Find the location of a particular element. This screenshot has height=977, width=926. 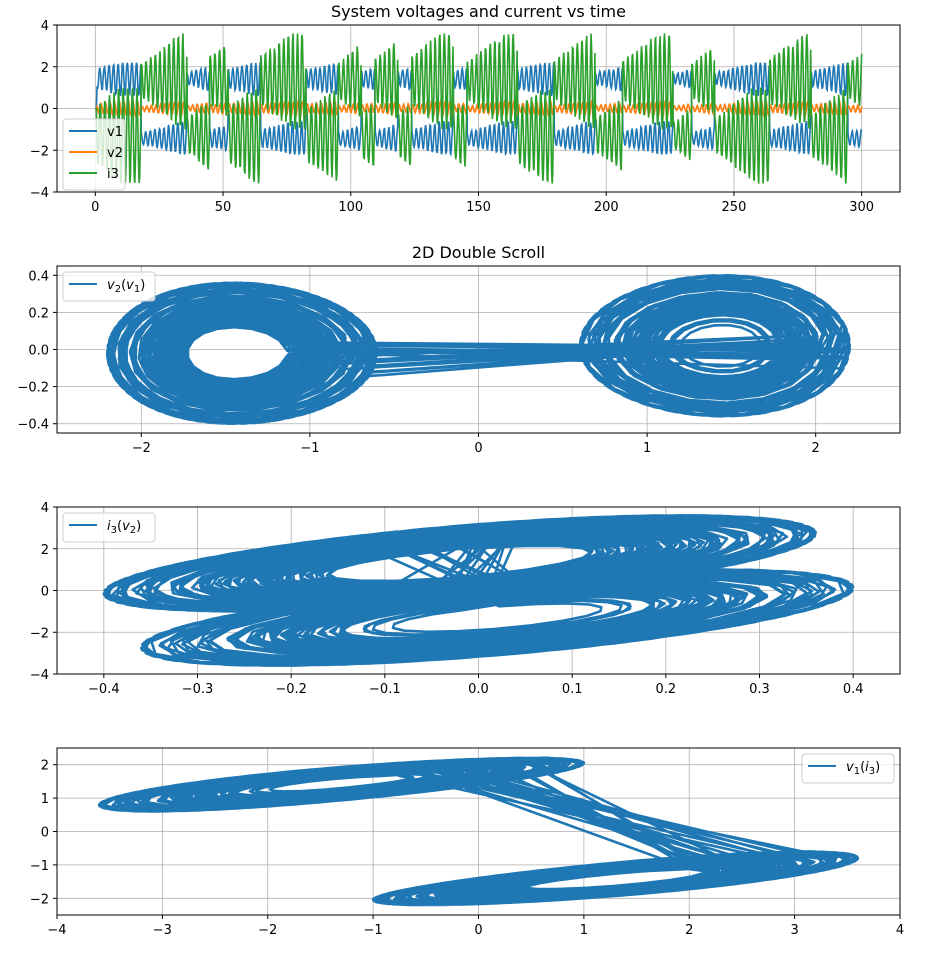

chart-title: System voltages and current vs time is located at coordinates (478, 11).